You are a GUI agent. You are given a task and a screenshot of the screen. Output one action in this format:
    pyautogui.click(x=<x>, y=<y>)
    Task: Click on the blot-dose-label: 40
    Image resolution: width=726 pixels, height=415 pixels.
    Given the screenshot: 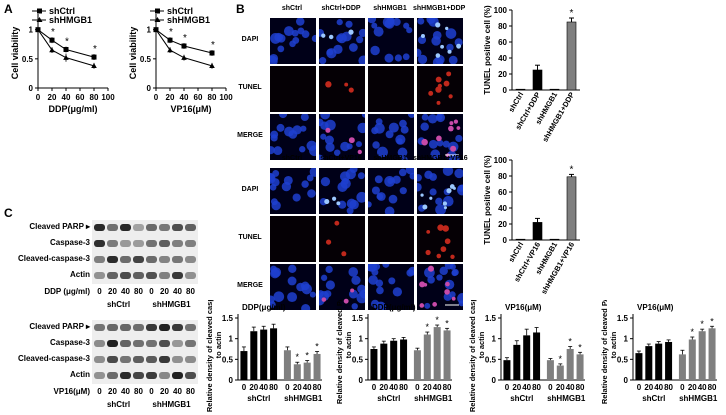 What is the action you would take?
    pyautogui.click(x=125, y=291)
    